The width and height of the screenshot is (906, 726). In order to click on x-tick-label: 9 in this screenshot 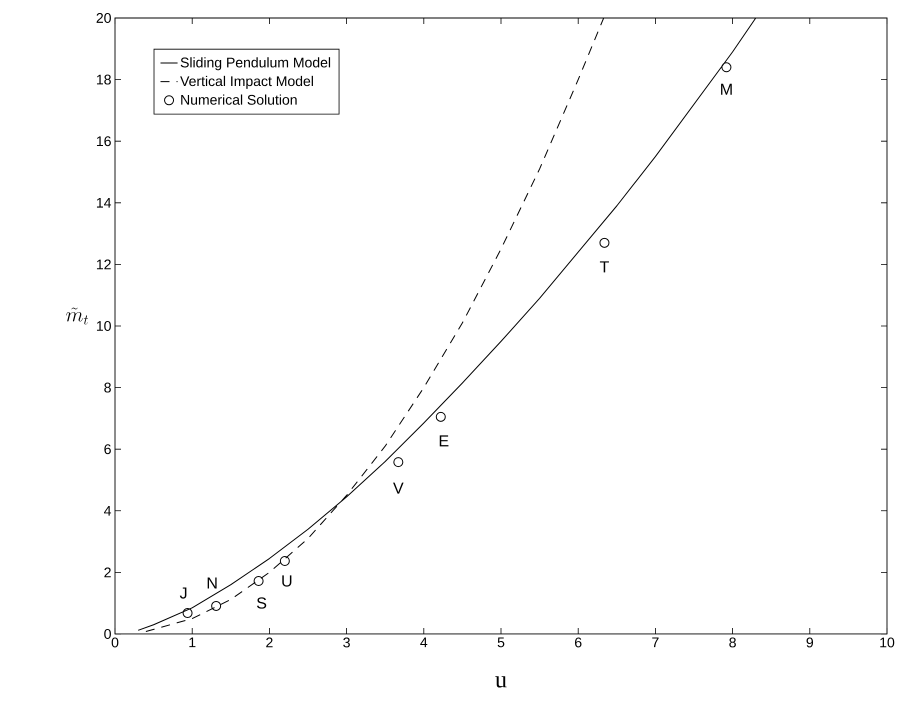, I will do `click(810, 643)`.